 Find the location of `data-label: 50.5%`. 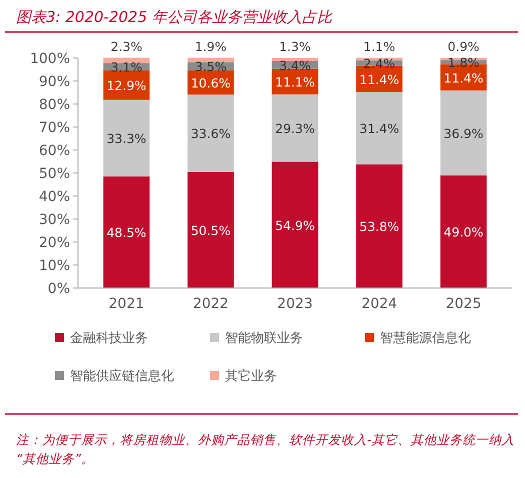

data-label: 50.5% is located at coordinates (210, 230).